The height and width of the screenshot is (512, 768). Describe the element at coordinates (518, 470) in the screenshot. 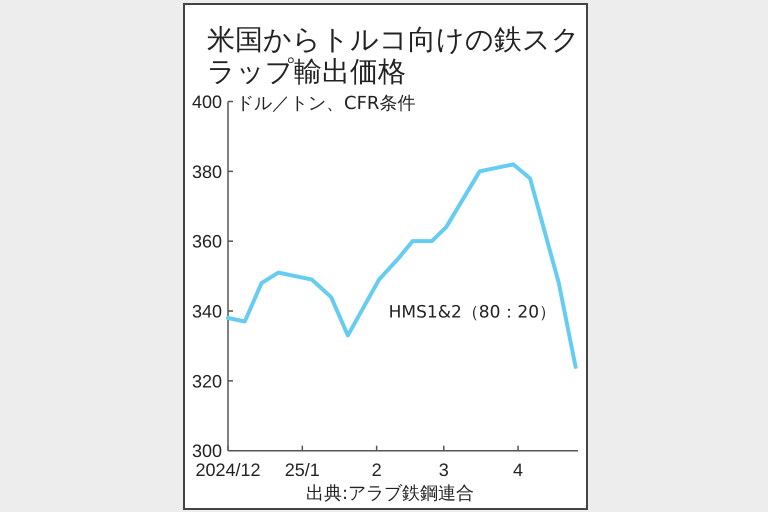

I see `x-tick-label: 4` at that location.